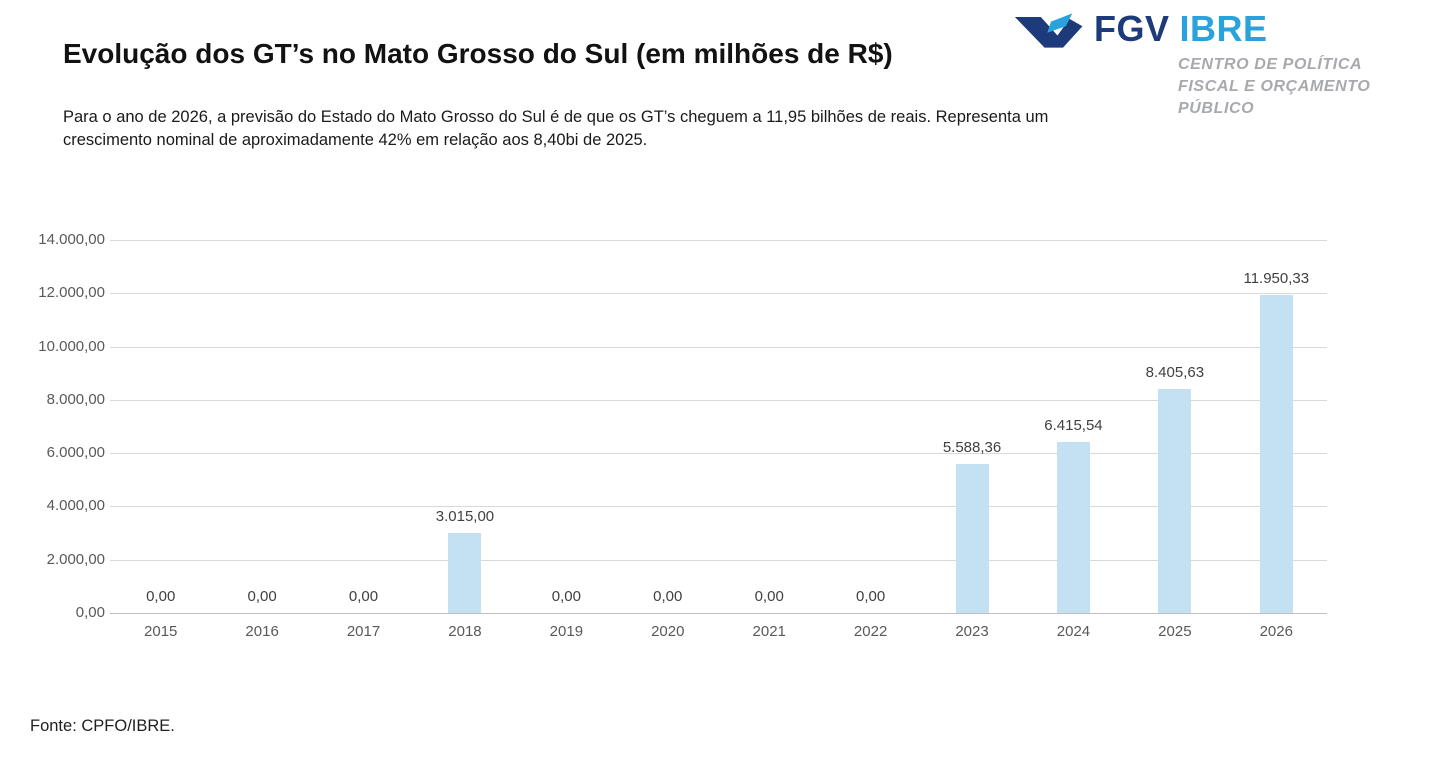 This screenshot has width=1438, height=759. I want to click on logo-center-line1: CENTRO DE POLÍTICA, so click(1270, 64).